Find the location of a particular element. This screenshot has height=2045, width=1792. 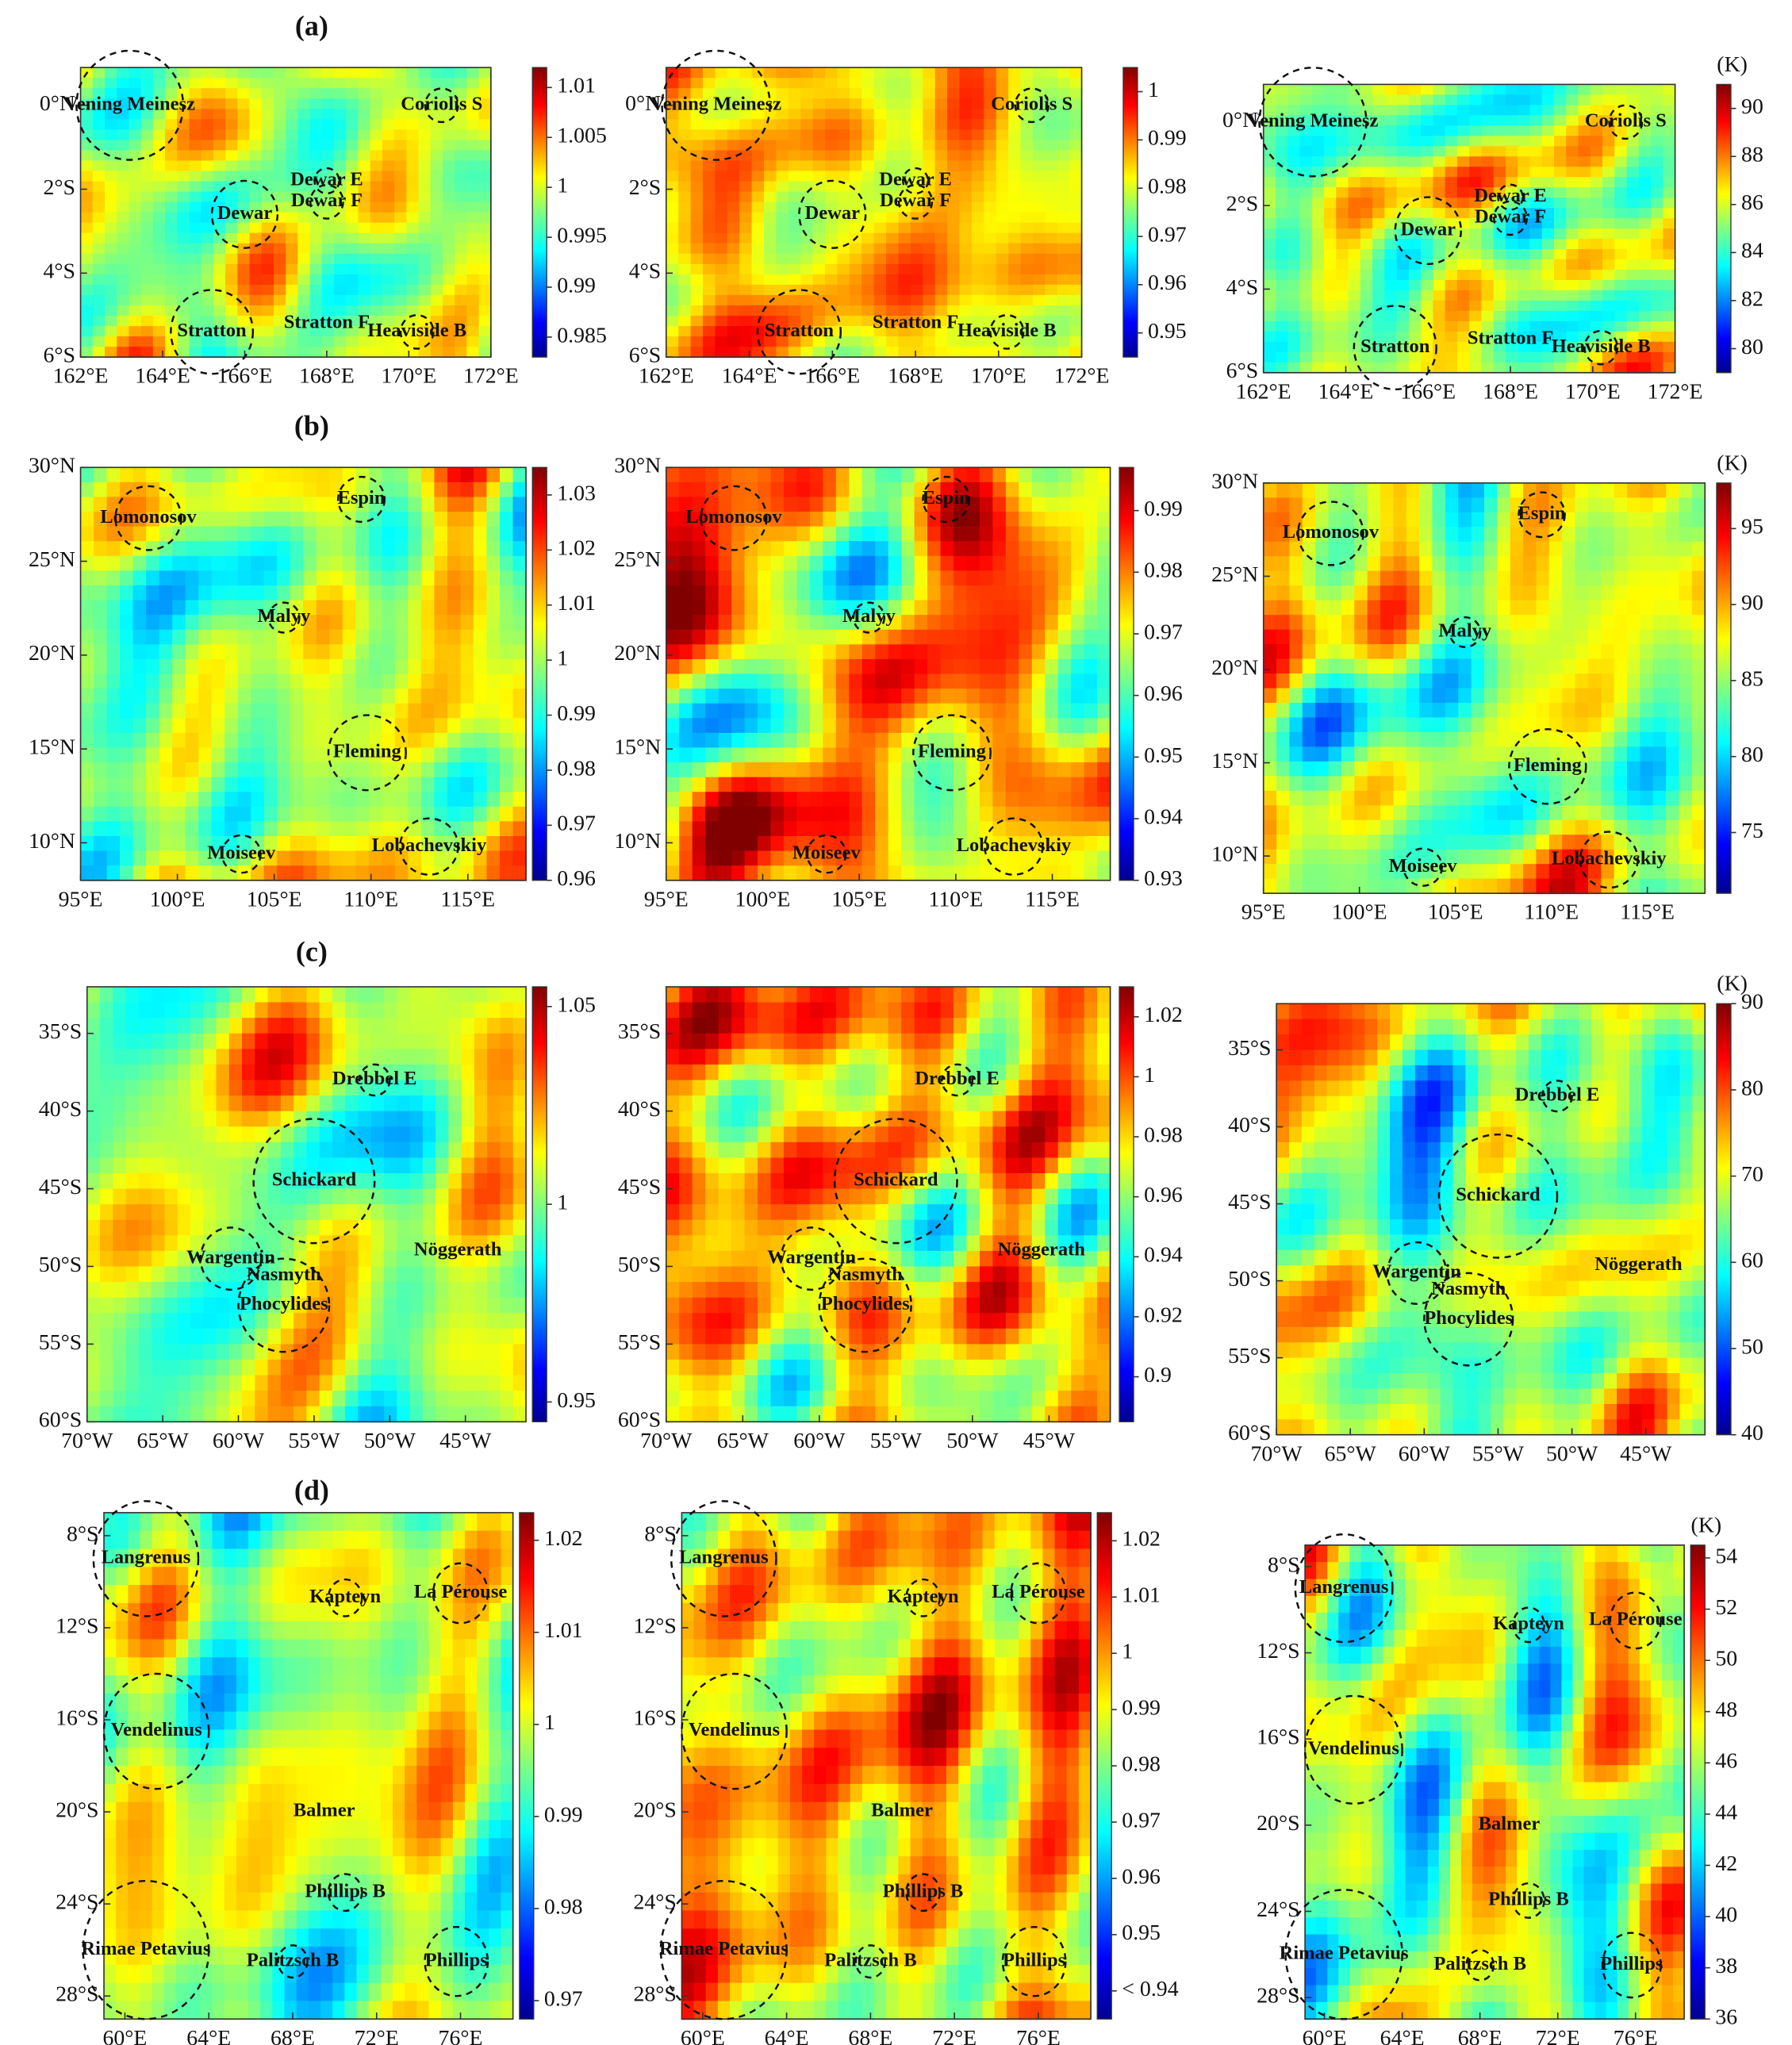

y-tick-label: 20°N is located at coordinates (52, 653).